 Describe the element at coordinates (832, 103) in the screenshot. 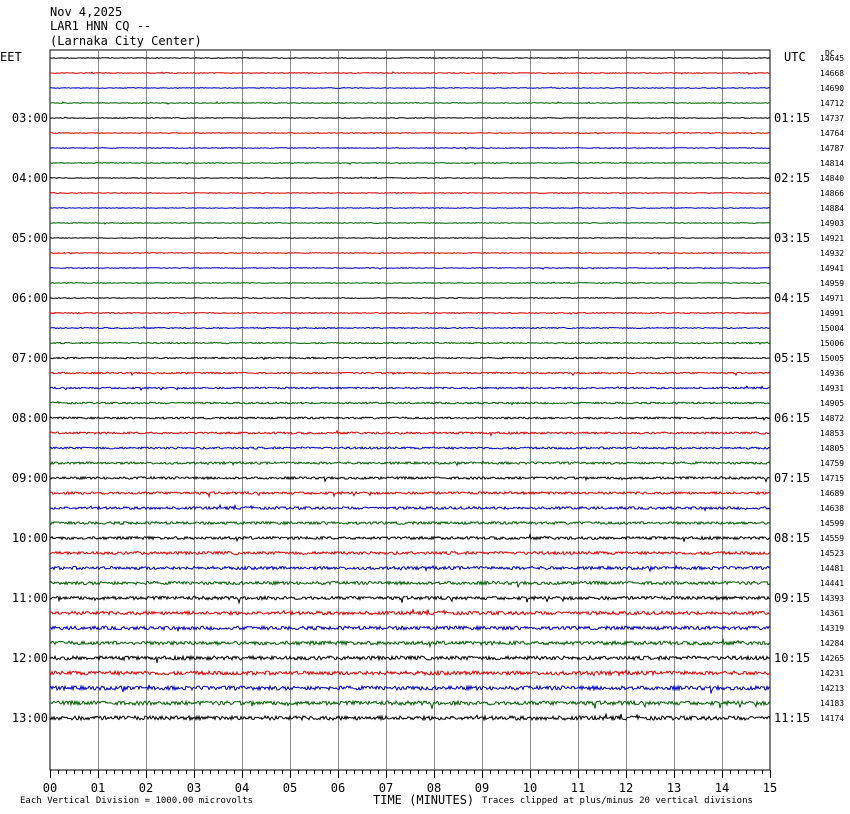

I see `dc-offset-label: 14712` at that location.